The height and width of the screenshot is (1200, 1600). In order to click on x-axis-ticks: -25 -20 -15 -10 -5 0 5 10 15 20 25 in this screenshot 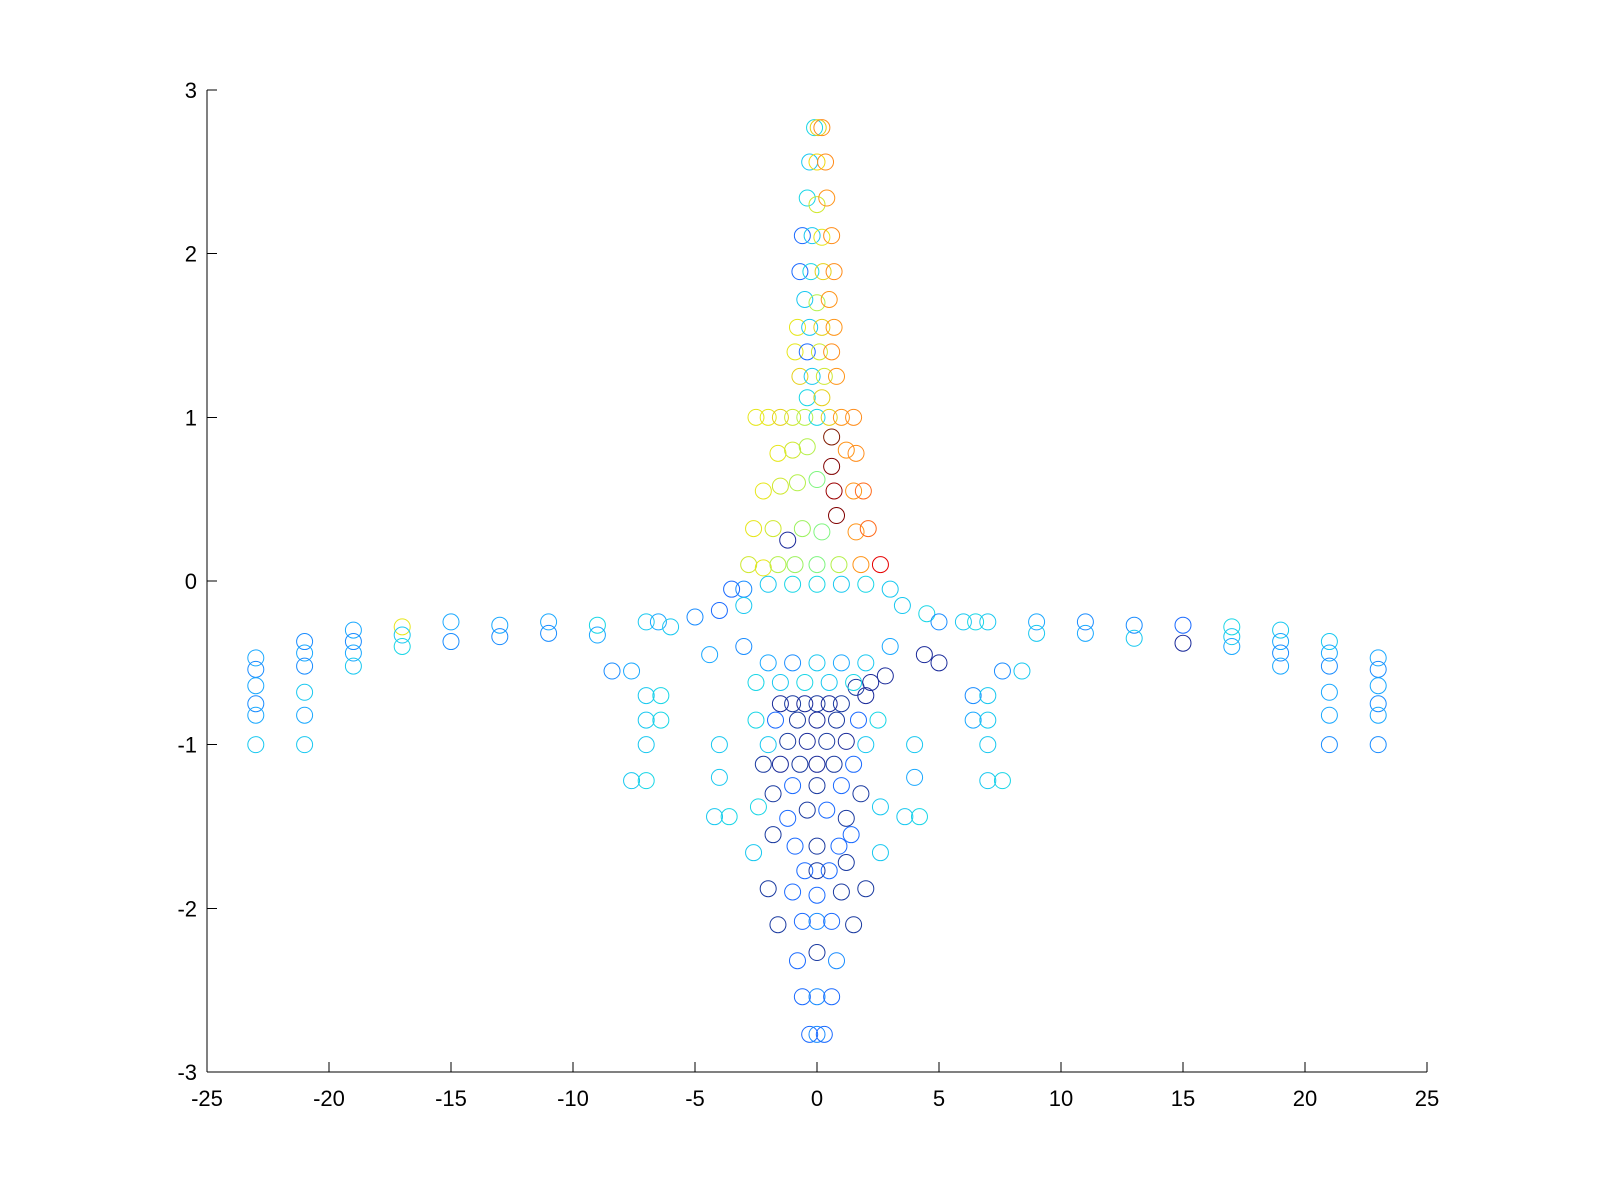, I will do `click(815, 1086)`.